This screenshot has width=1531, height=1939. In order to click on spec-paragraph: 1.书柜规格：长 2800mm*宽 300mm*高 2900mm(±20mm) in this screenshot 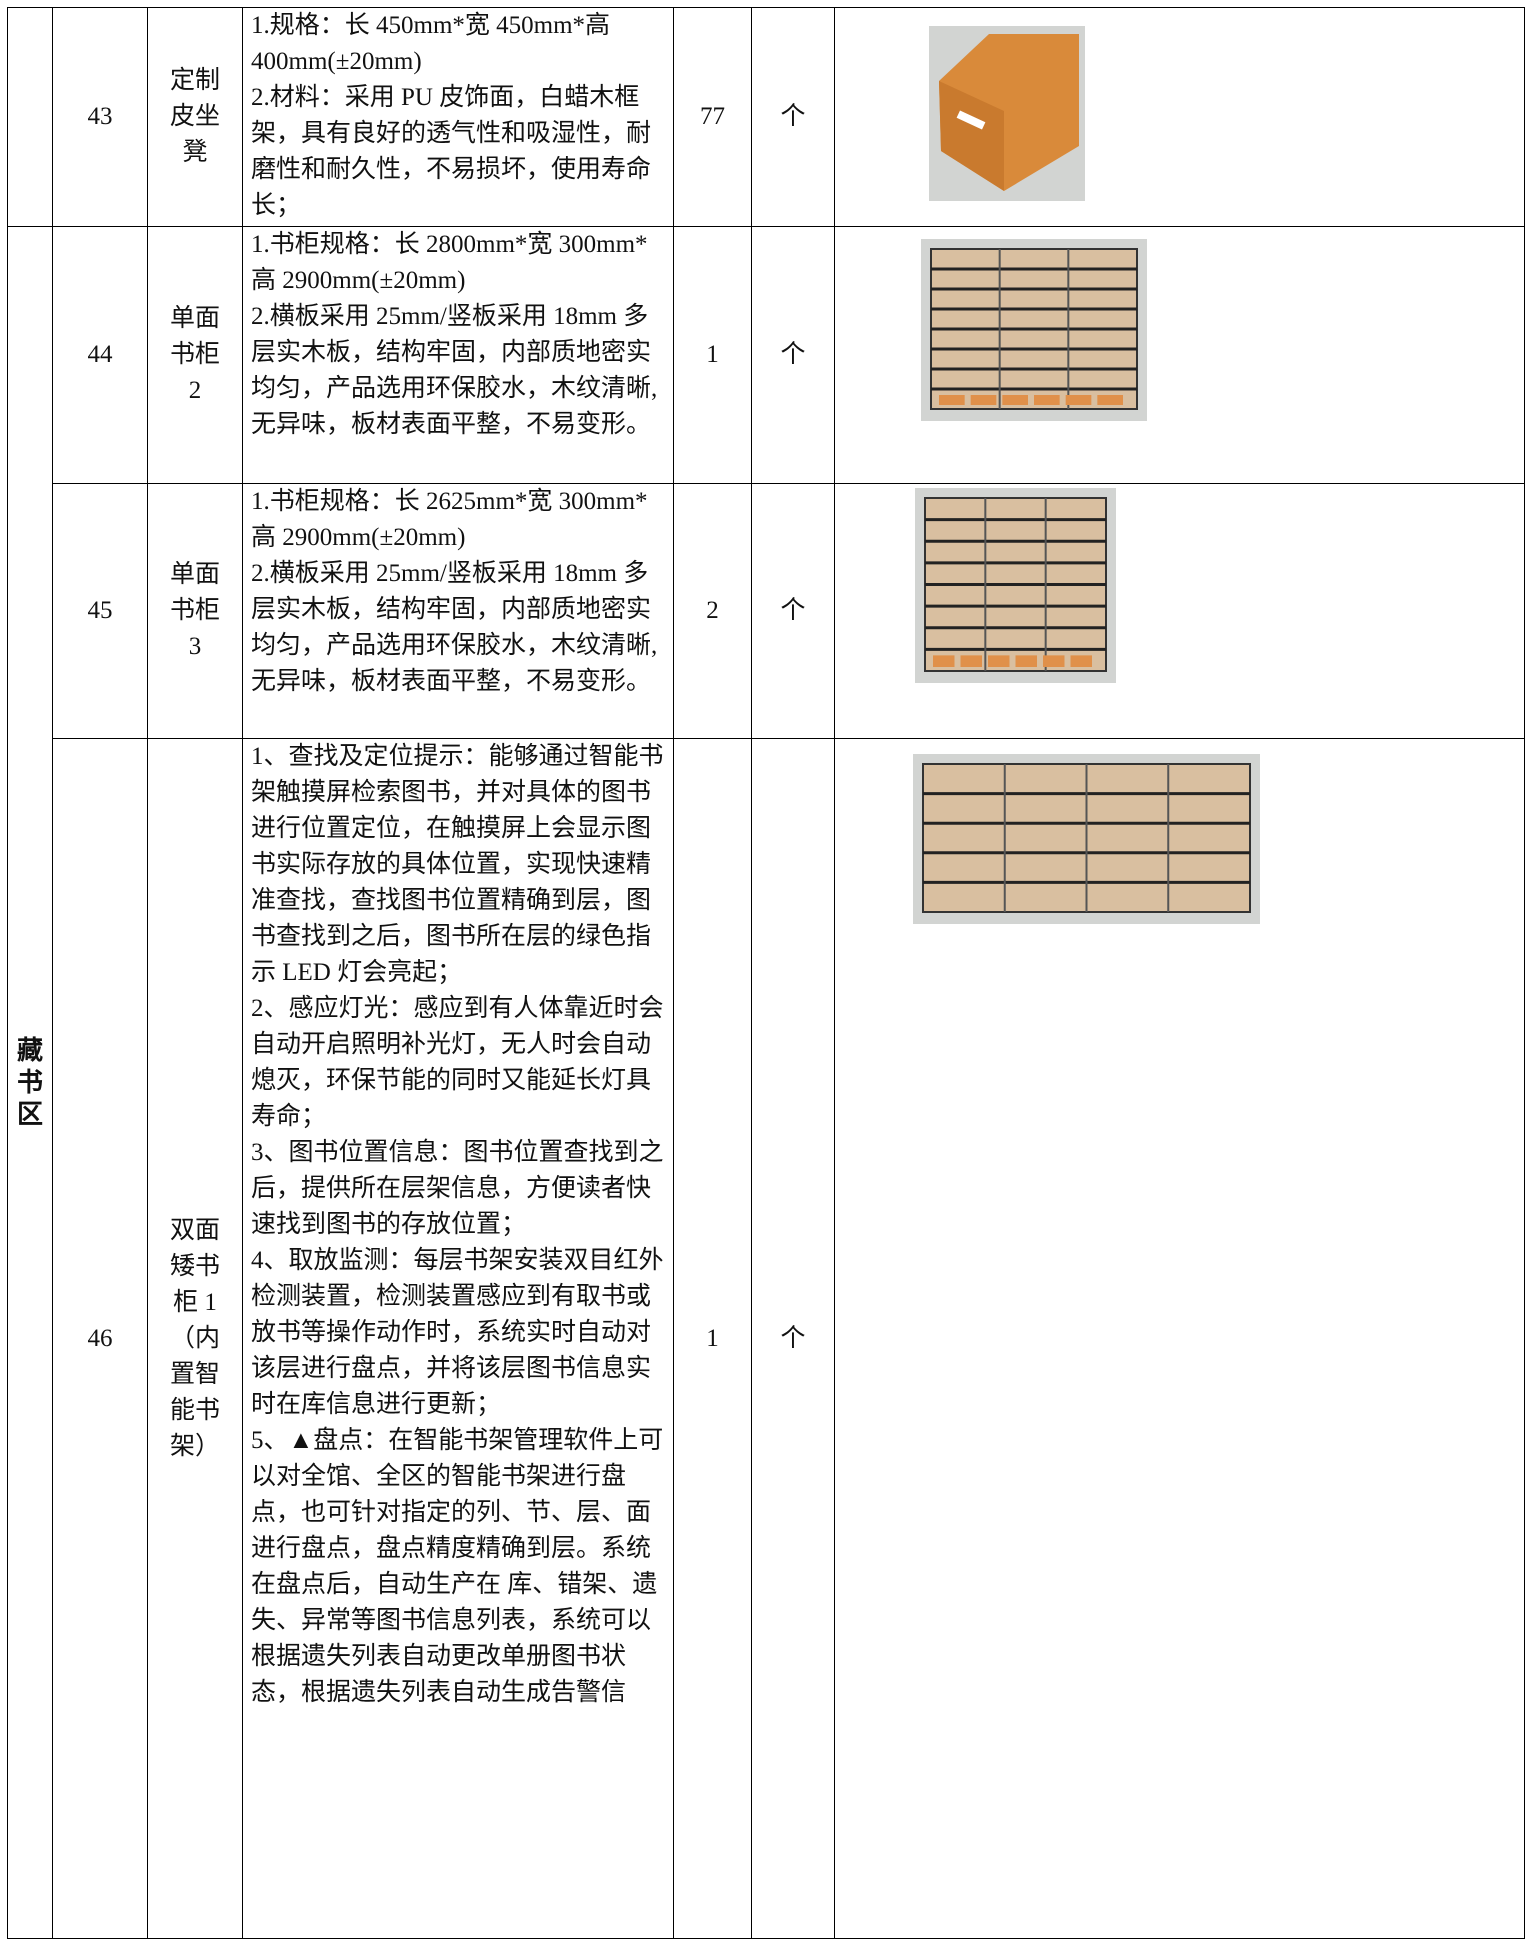, I will do `click(449, 262)`.